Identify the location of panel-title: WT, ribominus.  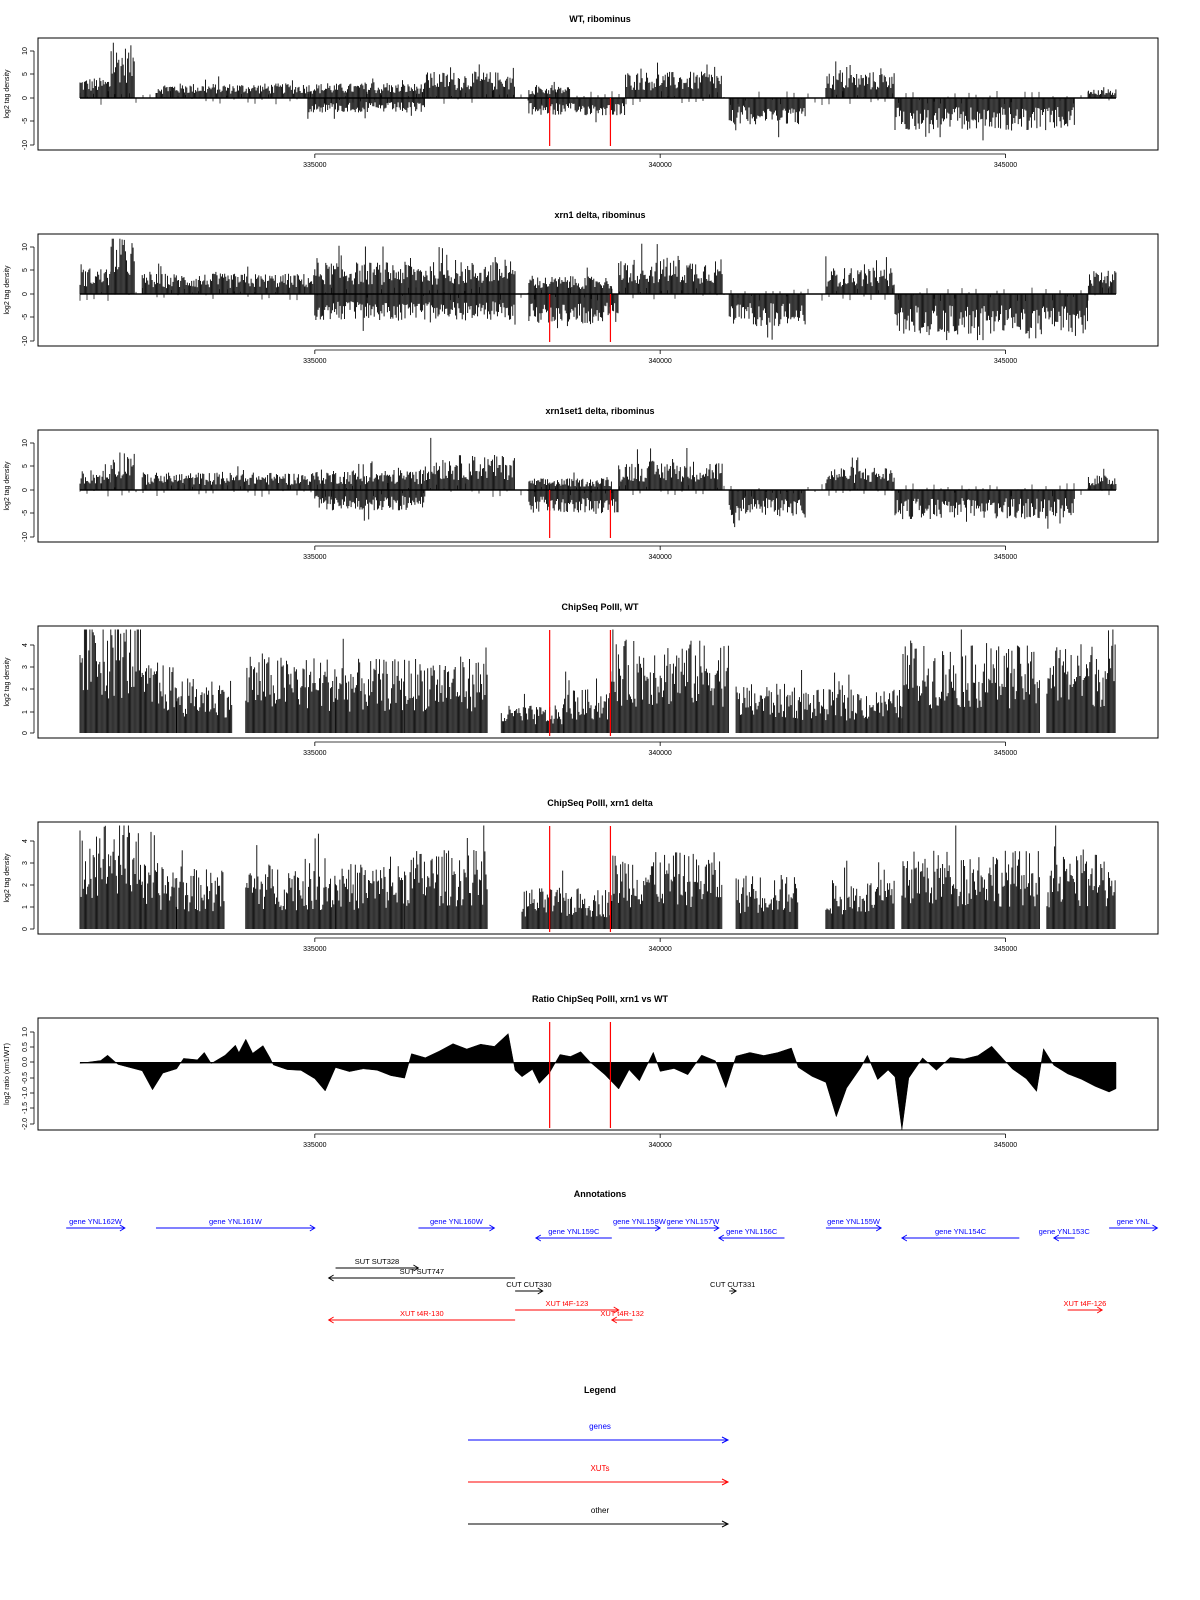
(600, 19).